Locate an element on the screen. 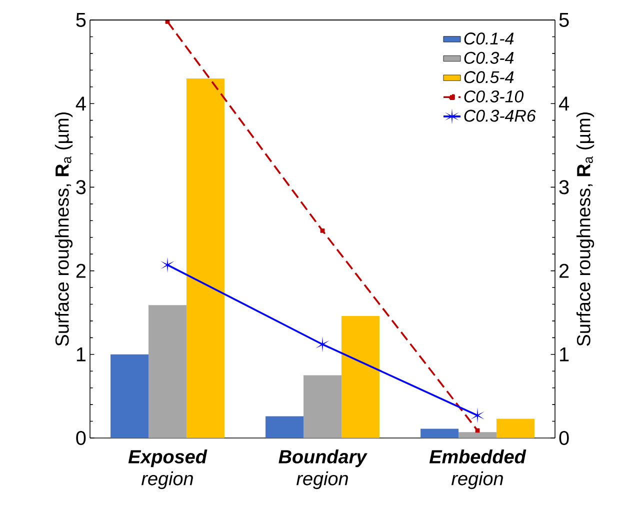  legend-label: C0.3-4R6 is located at coordinates (500, 116).